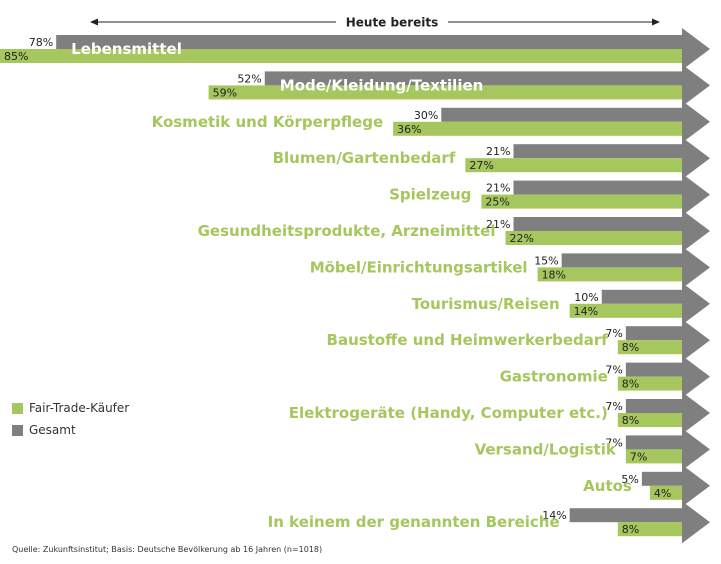 The image size is (721, 564). Describe the element at coordinates (497, 202) in the screenshot. I see `value-label-fair-trade: 25%` at that location.